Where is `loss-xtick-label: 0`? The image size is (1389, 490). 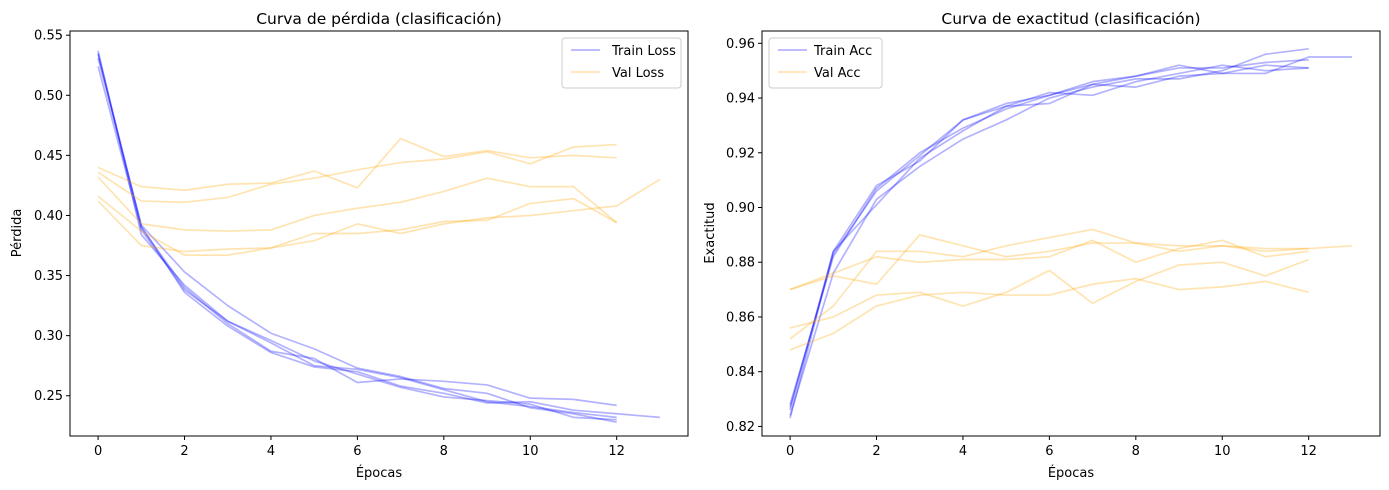 loss-xtick-label: 0 is located at coordinates (98, 451).